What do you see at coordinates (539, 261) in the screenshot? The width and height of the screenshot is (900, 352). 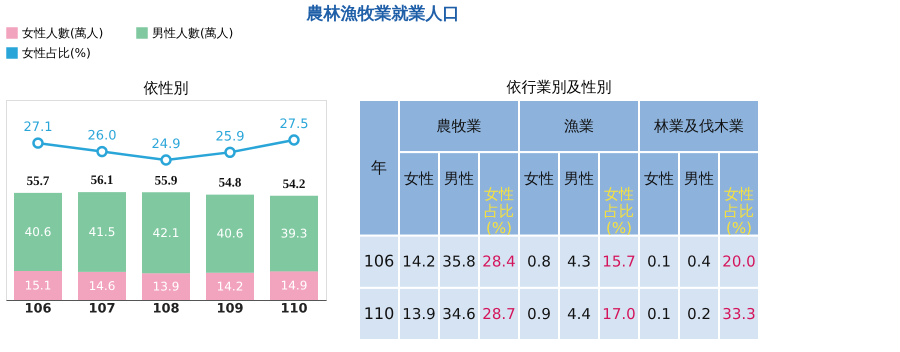 I see `data-label: 0.8` at bounding box center [539, 261].